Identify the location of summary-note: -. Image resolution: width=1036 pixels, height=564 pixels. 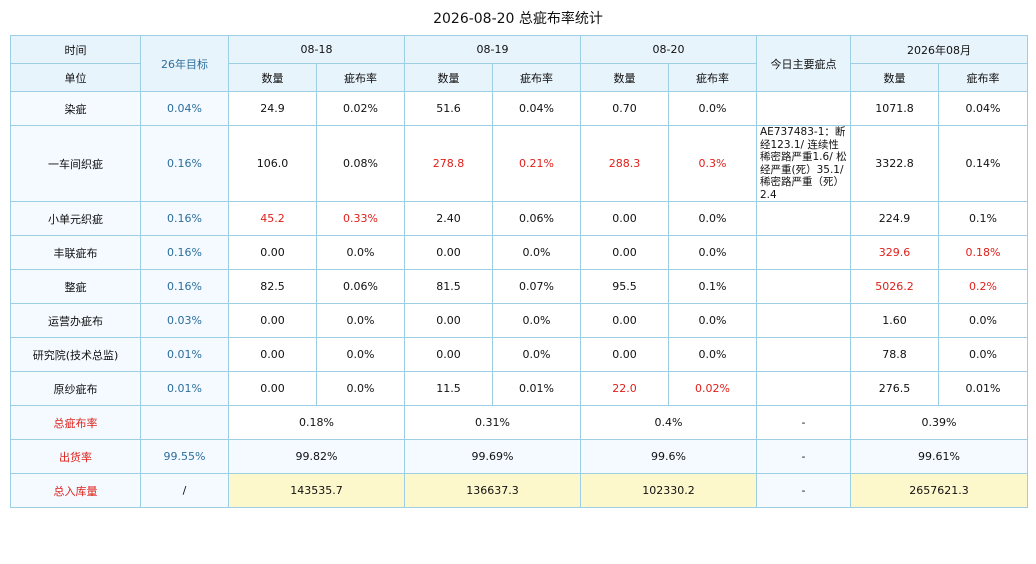
(803, 490).